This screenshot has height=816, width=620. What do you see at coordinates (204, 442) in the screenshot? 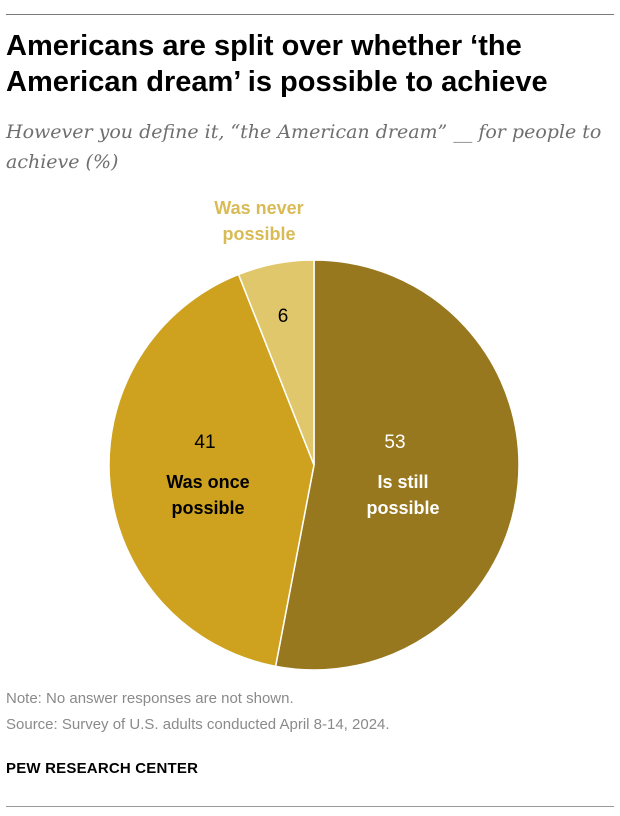
I see `pie-value-was-once-possible: 41` at bounding box center [204, 442].